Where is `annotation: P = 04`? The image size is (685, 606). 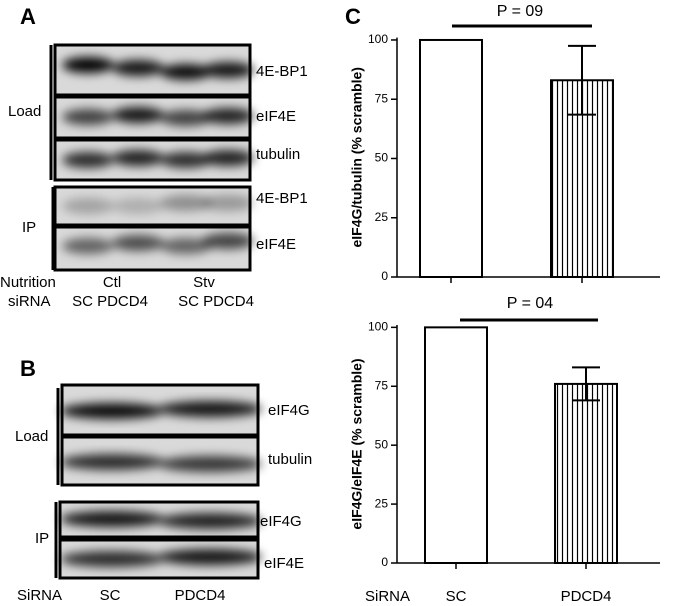 annotation: P = 04 is located at coordinates (530, 303).